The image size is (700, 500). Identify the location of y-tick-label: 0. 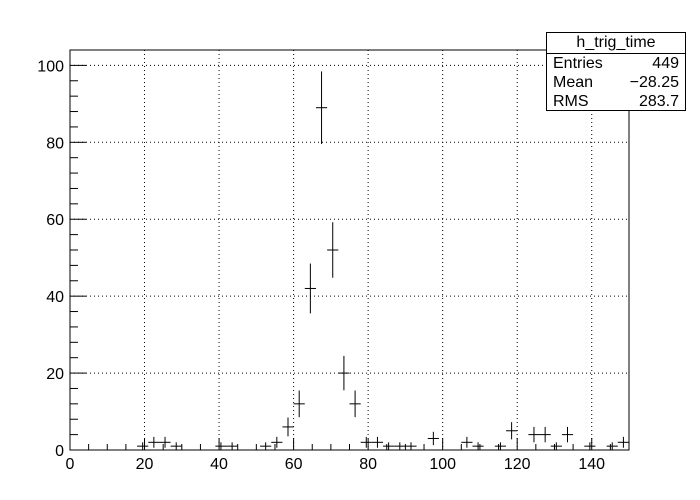
(59, 451).